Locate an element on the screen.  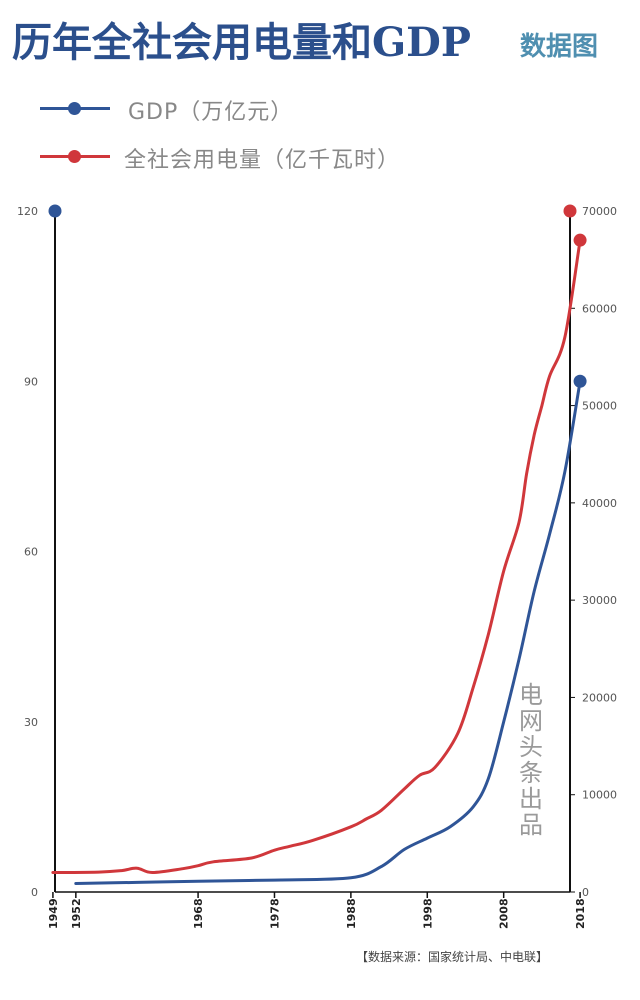
left-y-tick-label: 30 is located at coordinates (31, 722).